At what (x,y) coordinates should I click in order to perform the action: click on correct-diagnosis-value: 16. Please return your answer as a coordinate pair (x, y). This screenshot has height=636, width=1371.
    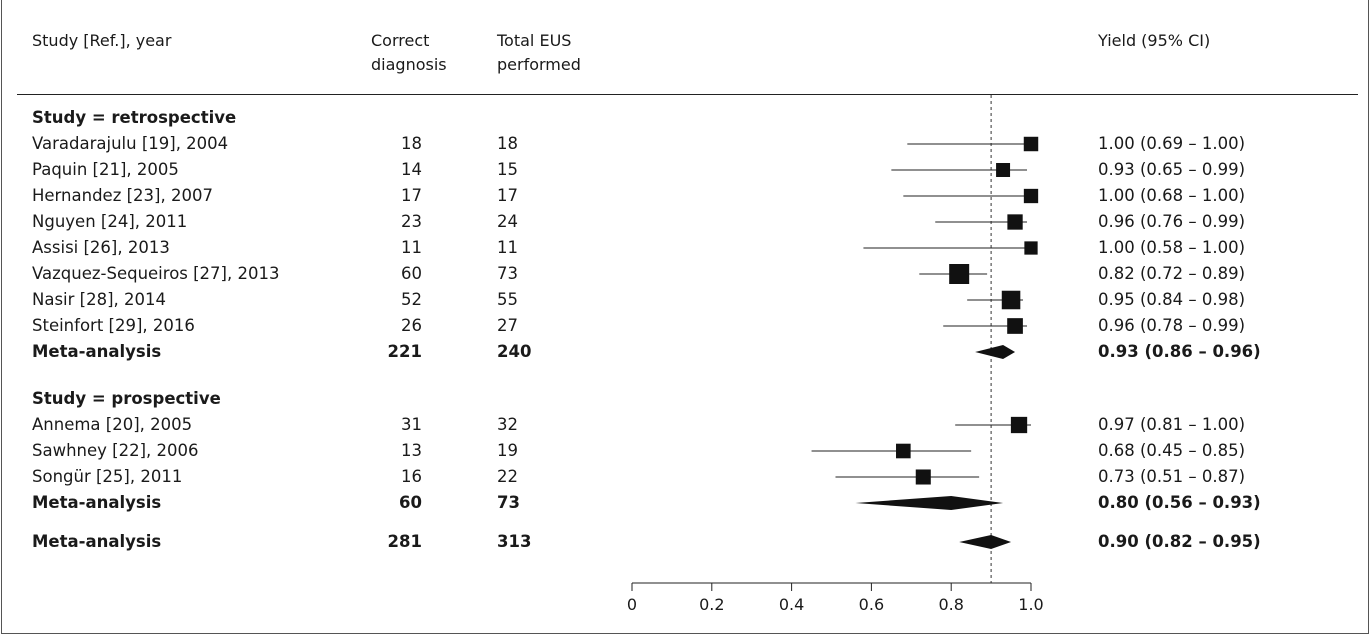
    Looking at the image, I should click on (411, 476).